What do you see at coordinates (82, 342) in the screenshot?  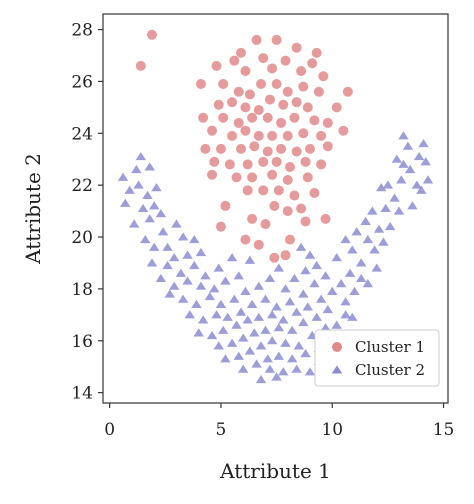 I see `y-tick-label: 16` at bounding box center [82, 342].